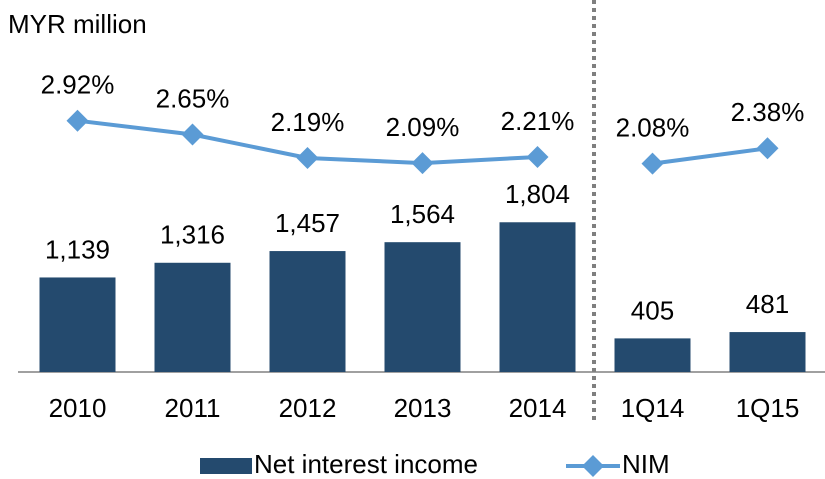  What do you see at coordinates (768, 408) in the screenshot?
I see `x-tick-label: 1Q15` at bounding box center [768, 408].